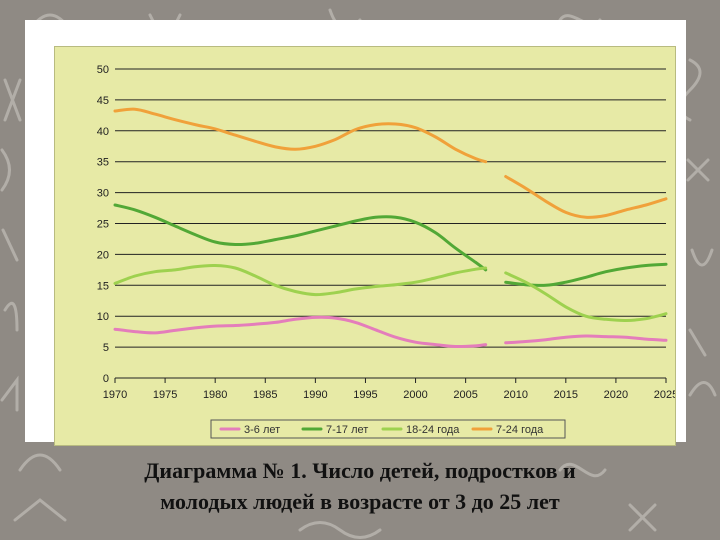  Describe the element at coordinates (415, 395) in the screenshot. I see `x-tick-label: 2000` at that location.